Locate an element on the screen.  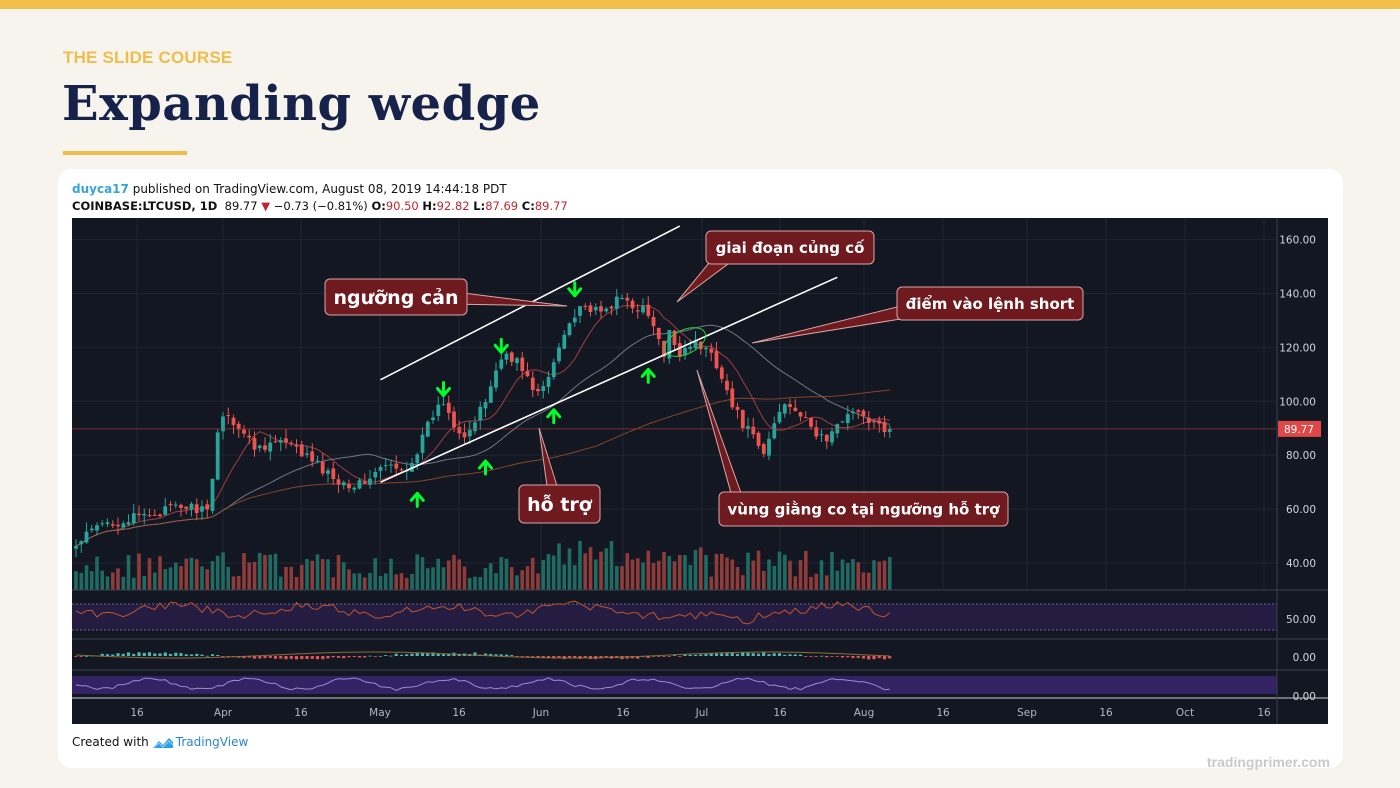
y-tick-label: 100.00 is located at coordinates (1297, 402).